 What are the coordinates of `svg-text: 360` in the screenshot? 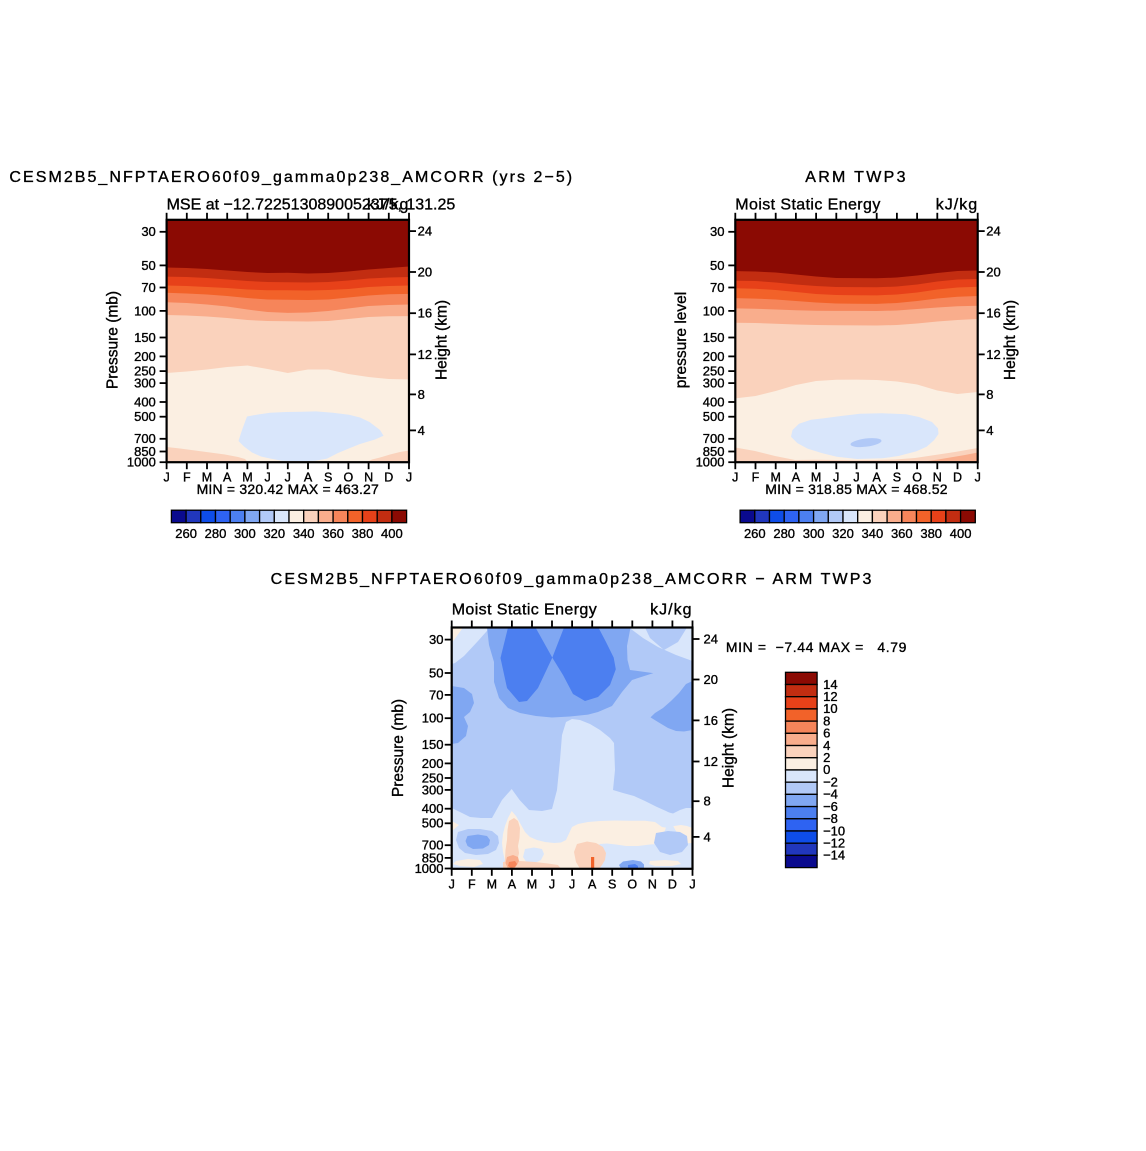 It's located at (902, 533).